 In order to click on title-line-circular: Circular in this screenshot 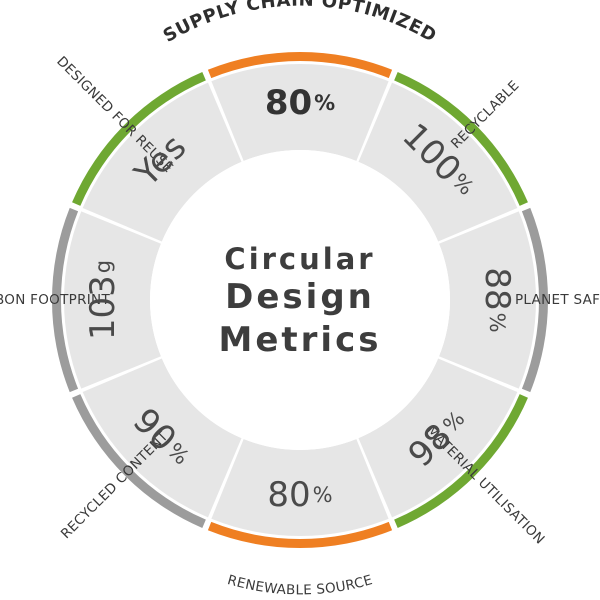, I will do `click(299, 259)`.